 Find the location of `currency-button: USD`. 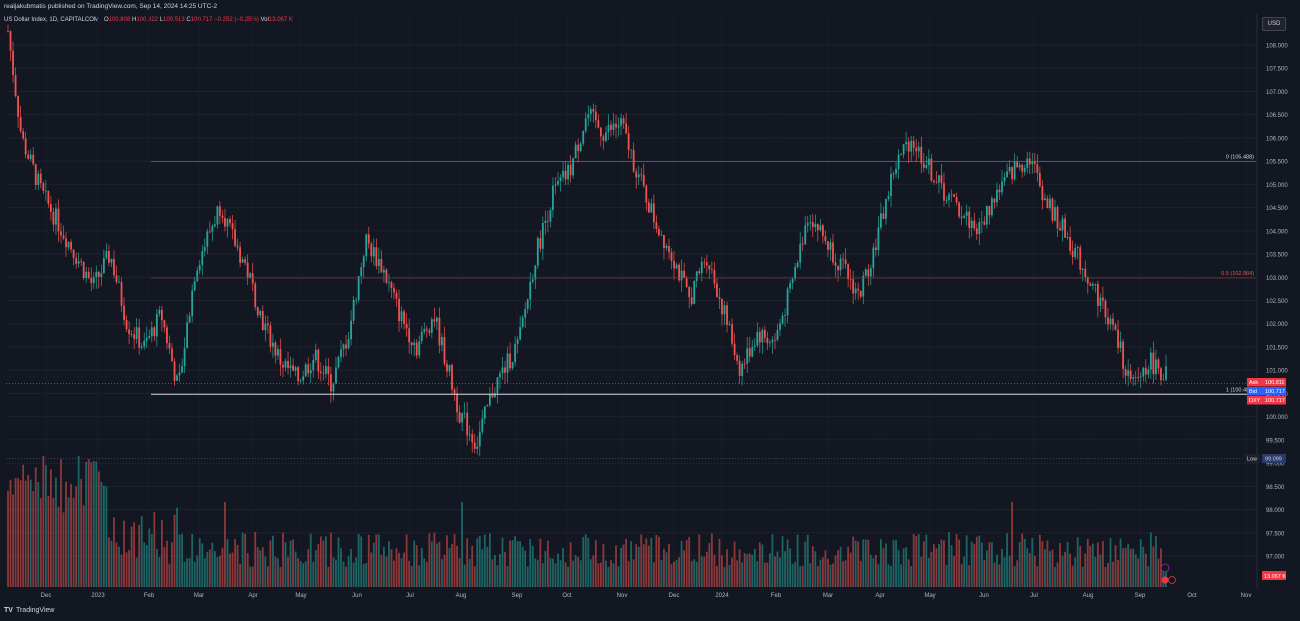

currency-button: USD is located at coordinates (1274, 24).